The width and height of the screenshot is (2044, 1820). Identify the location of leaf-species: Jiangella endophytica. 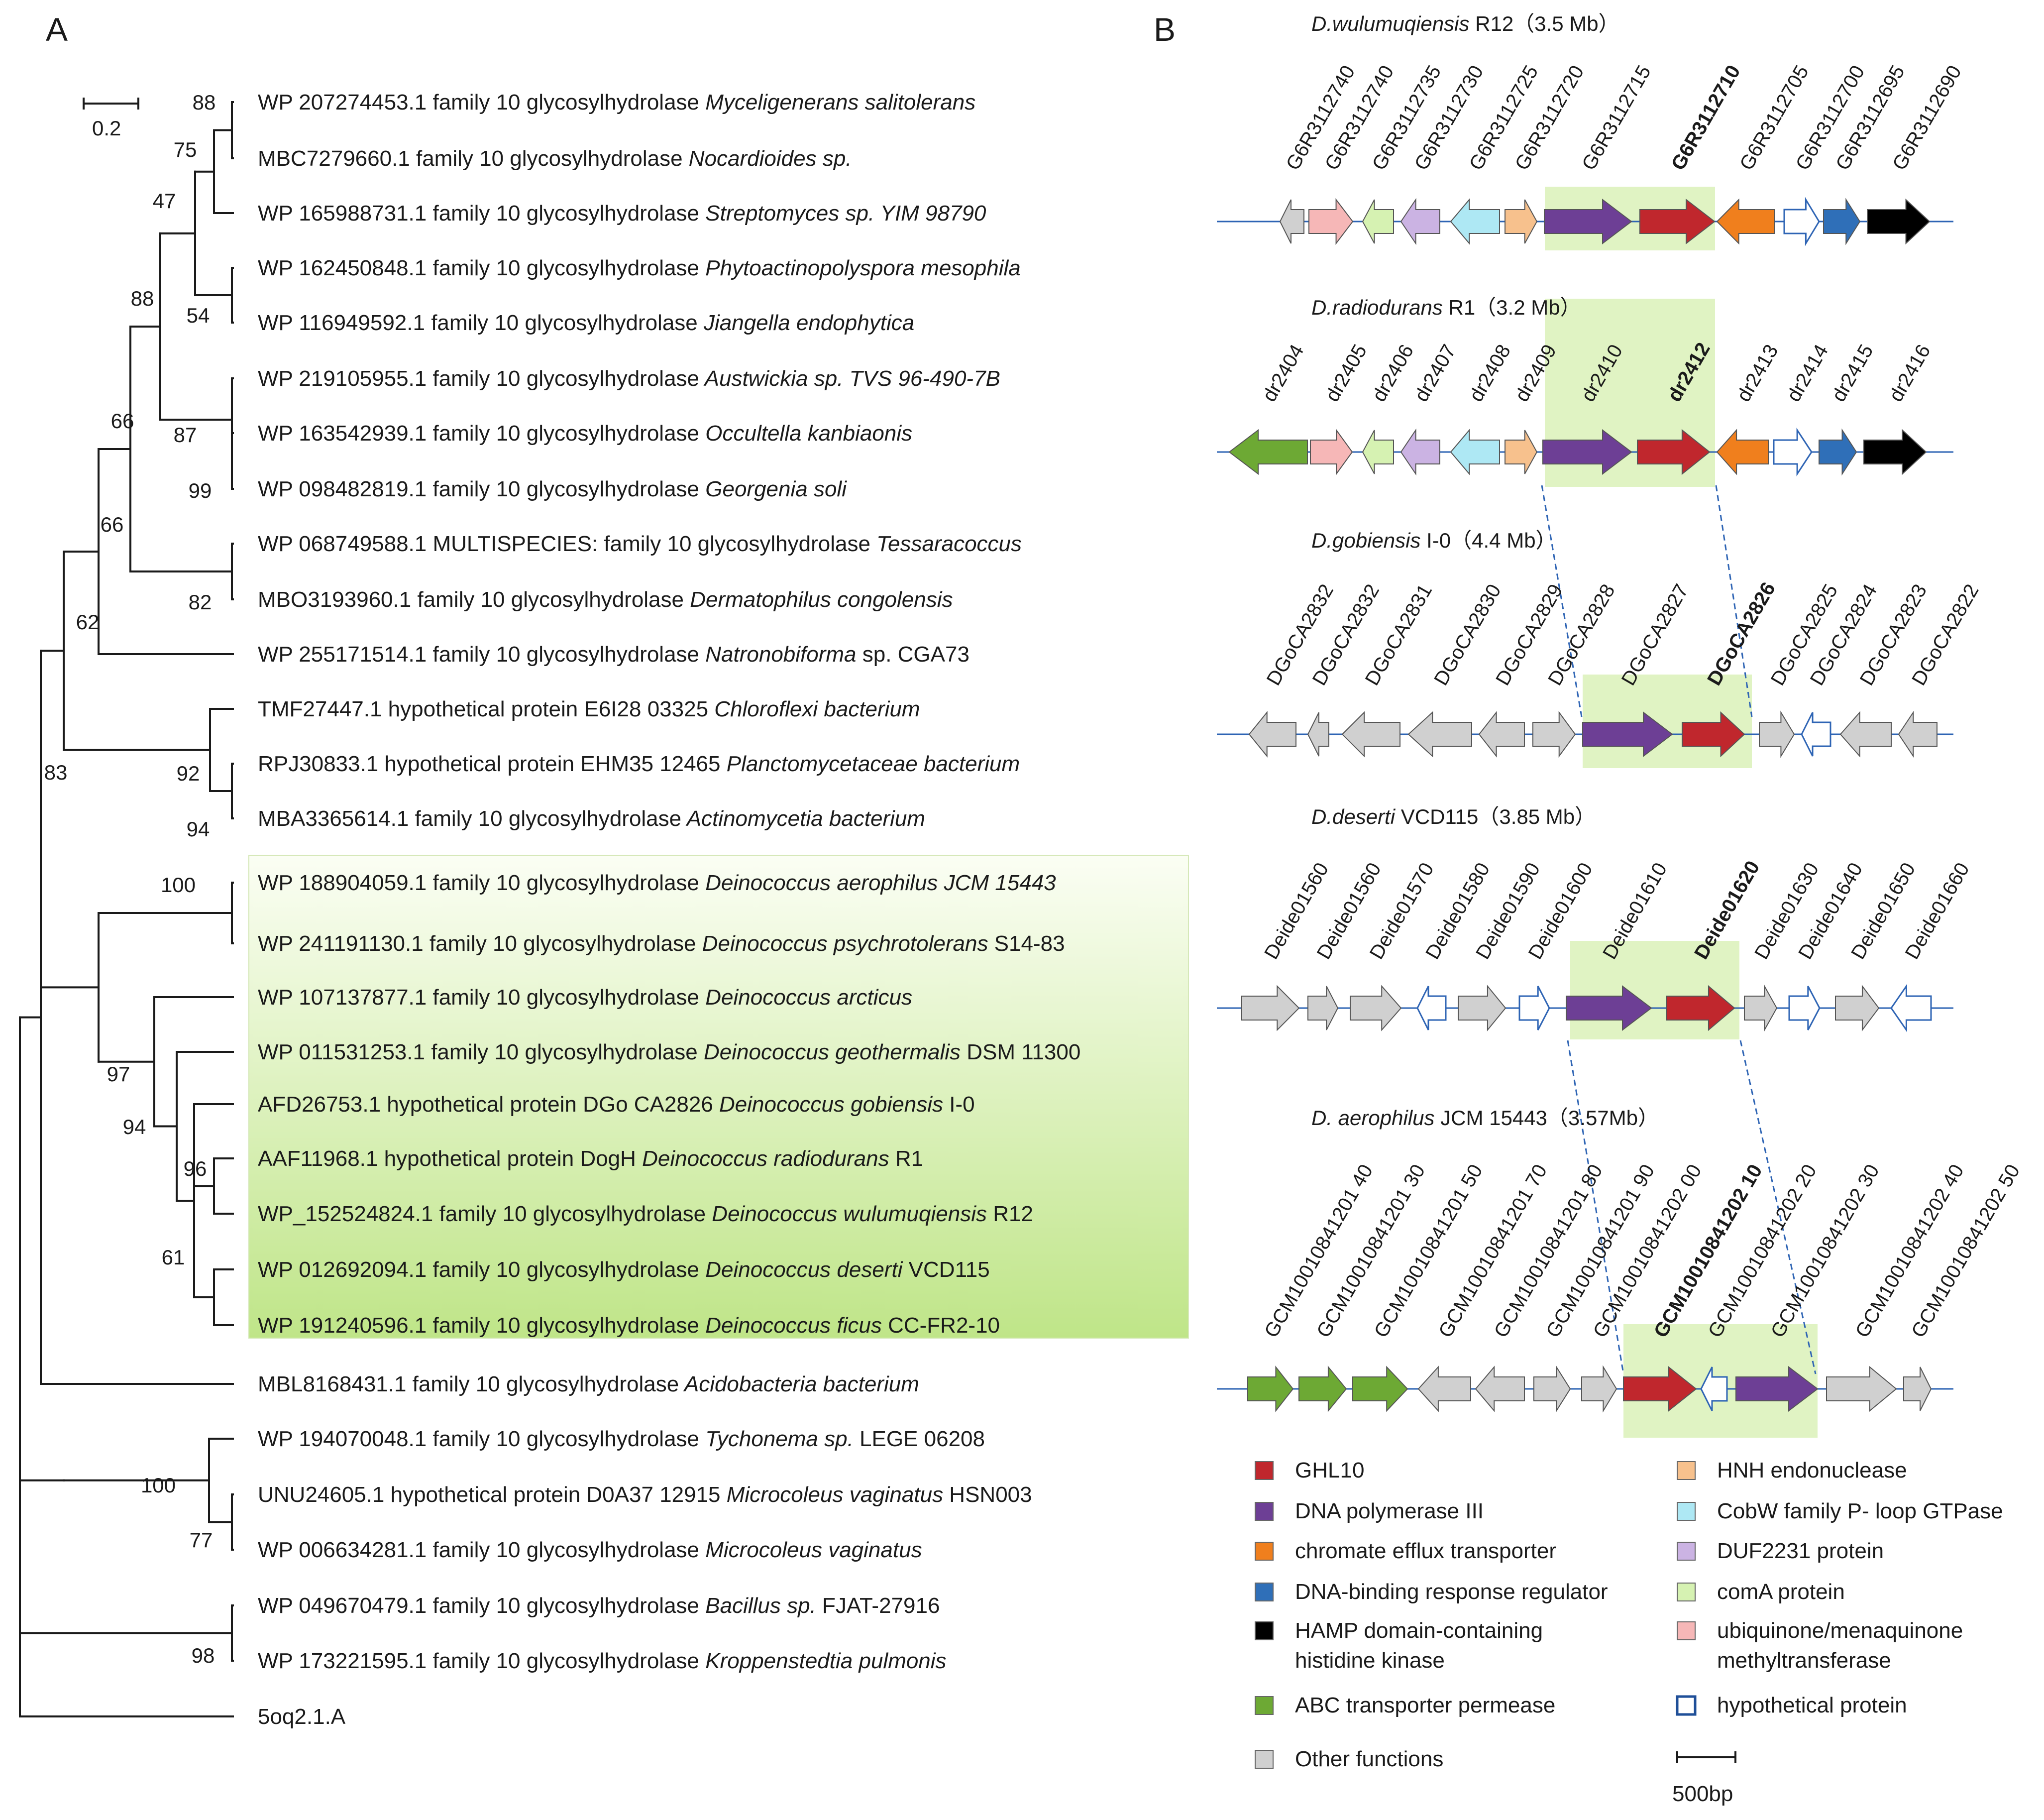
(806, 323).